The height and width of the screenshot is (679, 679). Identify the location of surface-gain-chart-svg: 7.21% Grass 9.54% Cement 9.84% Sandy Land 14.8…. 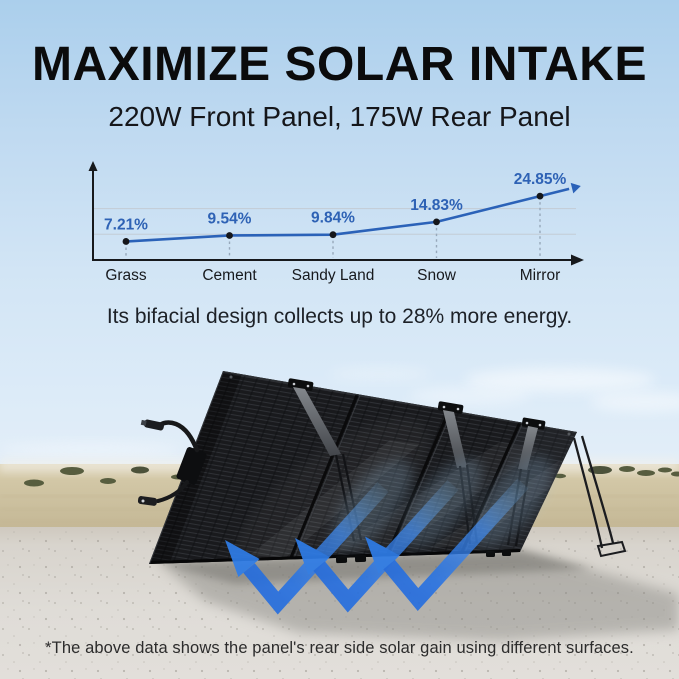
(336, 222).